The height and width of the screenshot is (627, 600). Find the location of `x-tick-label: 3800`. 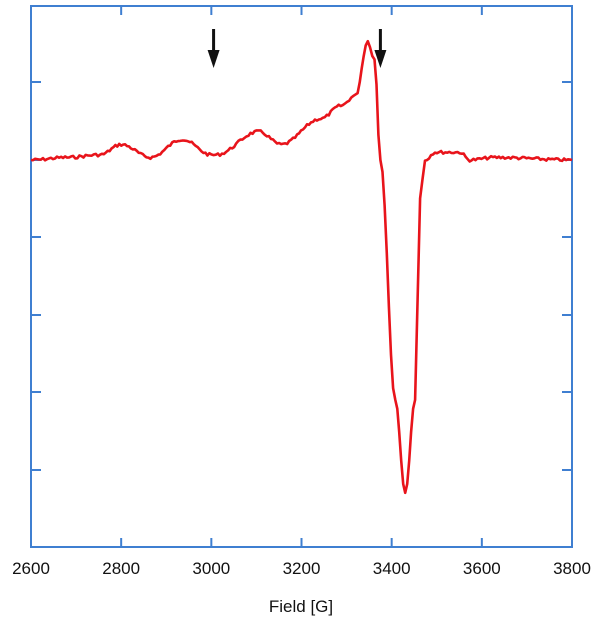

x-tick-label: 3800 is located at coordinates (572, 568).